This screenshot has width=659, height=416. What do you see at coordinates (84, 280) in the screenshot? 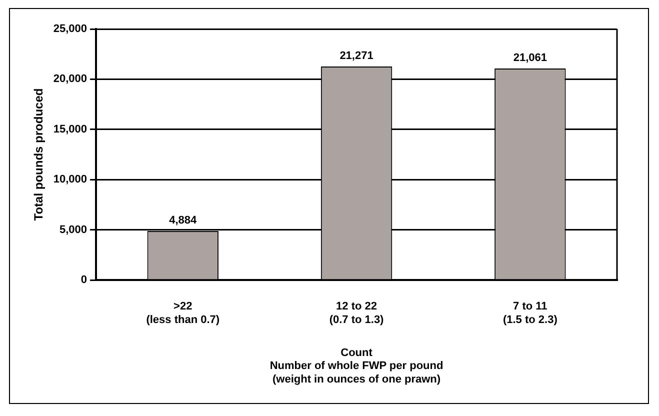
I see `y-tick-label: 0` at bounding box center [84, 280].